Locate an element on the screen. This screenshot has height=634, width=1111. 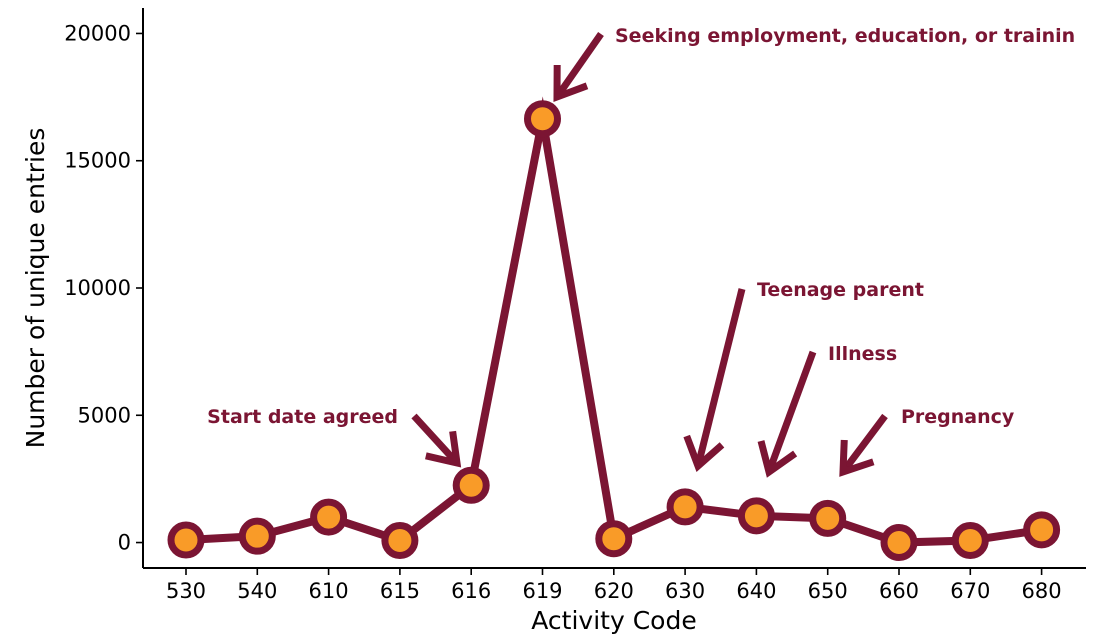
annotation-label: Pregnancy is located at coordinates (958, 417).